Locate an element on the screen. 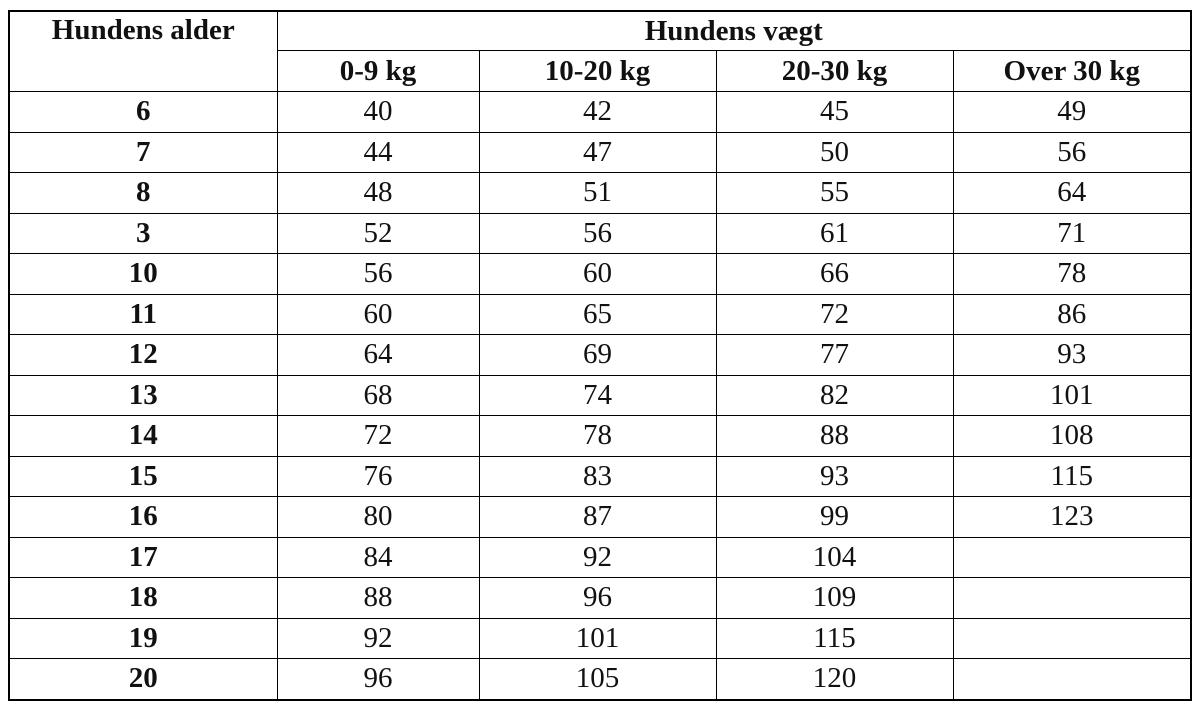 The height and width of the screenshot is (709, 1200). table-row: 16 80 87 99 123 is located at coordinates (600, 517).